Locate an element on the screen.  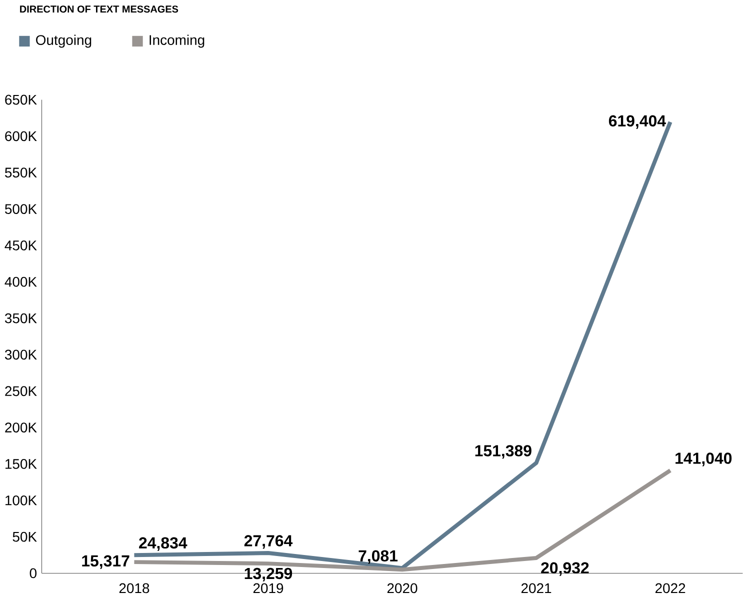
x-tick-label: 2021 is located at coordinates (536, 588).